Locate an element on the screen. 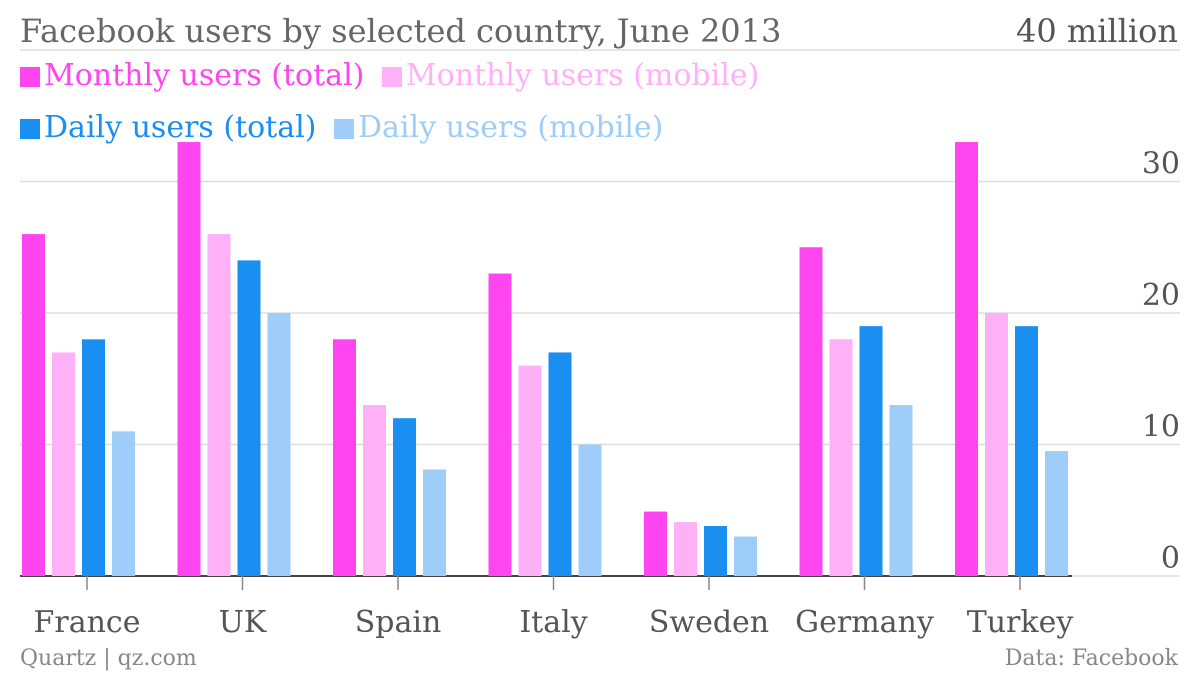  x-tick-label: Germany is located at coordinates (864, 622).